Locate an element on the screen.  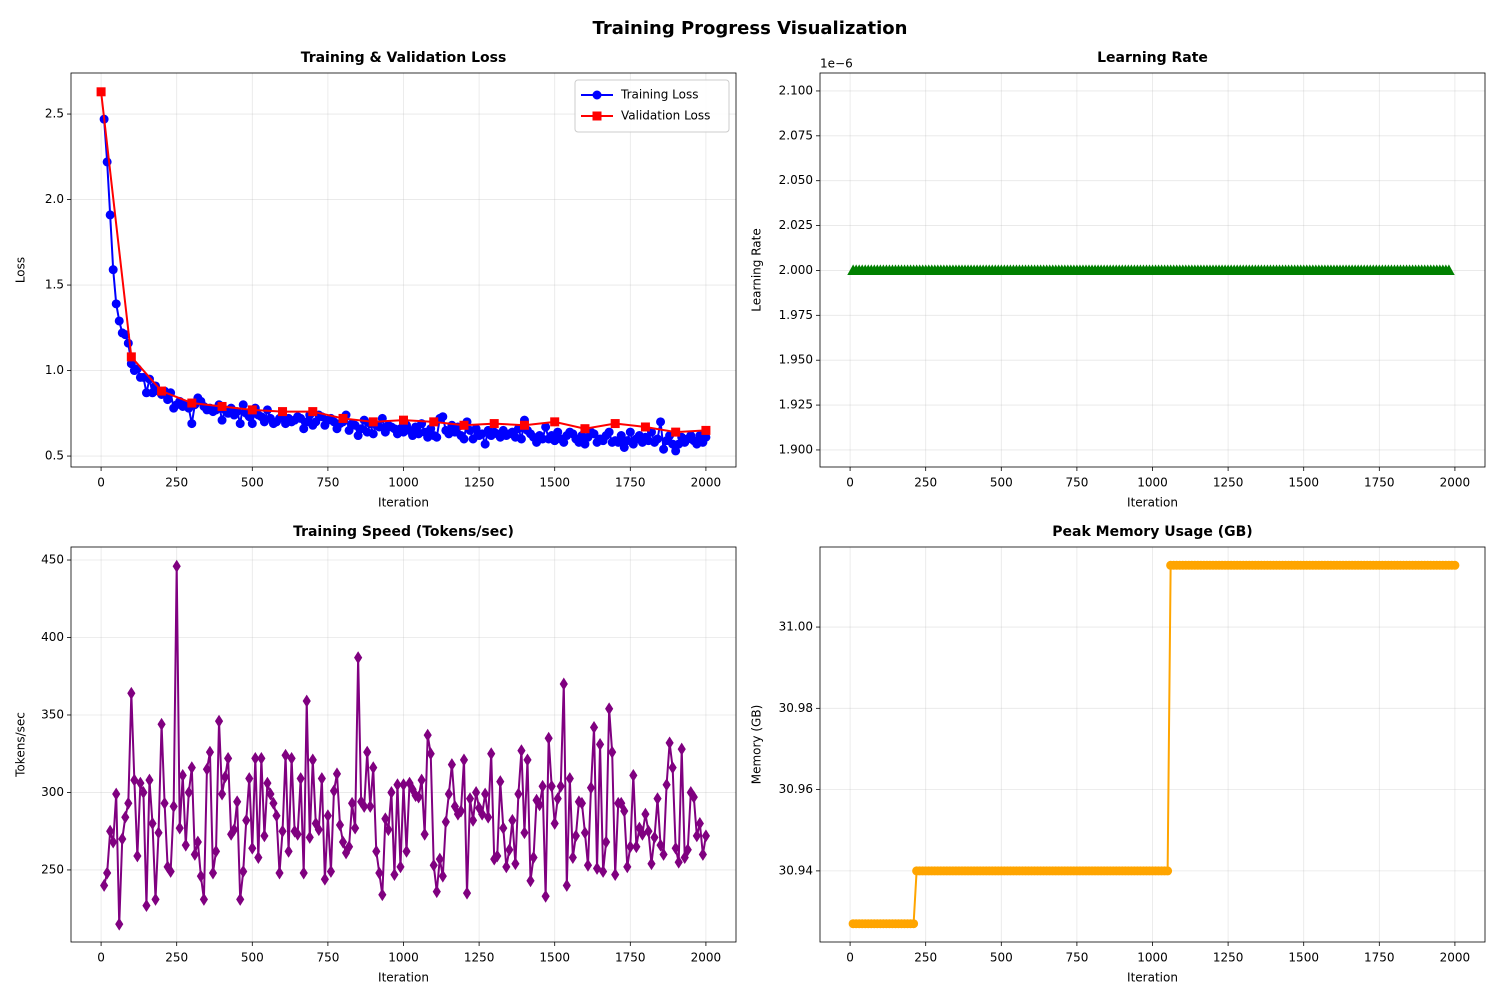
y-axis-label: Tokens/sec is located at coordinates (21, 745).